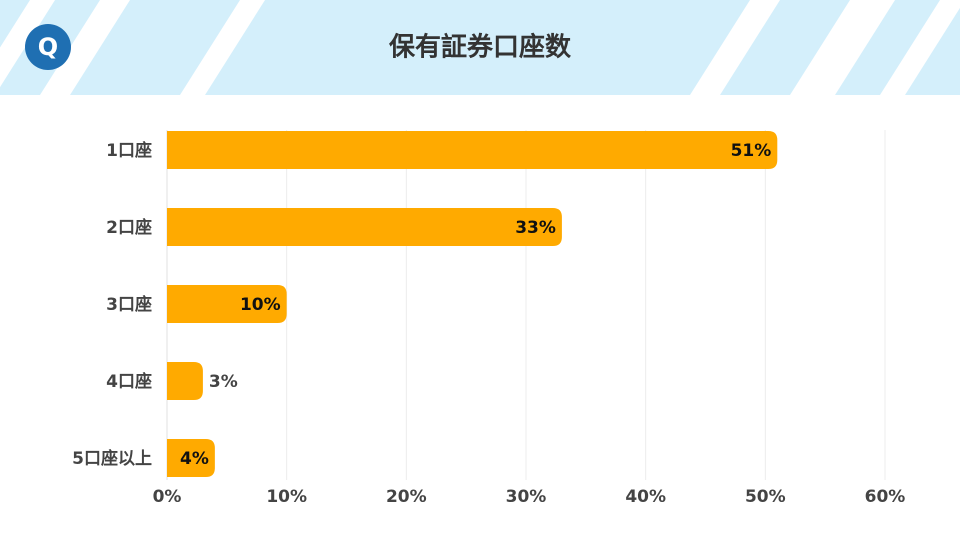 The width and height of the screenshot is (960, 544). Describe the element at coordinates (129, 150) in the screenshot. I see `y-tick-label: 1口座` at that location.